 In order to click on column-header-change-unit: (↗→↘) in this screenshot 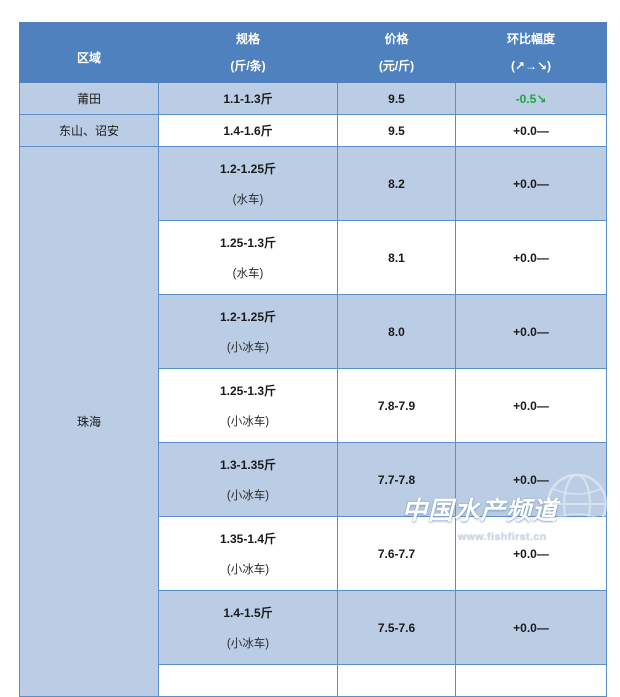, I will do `click(531, 65)`.